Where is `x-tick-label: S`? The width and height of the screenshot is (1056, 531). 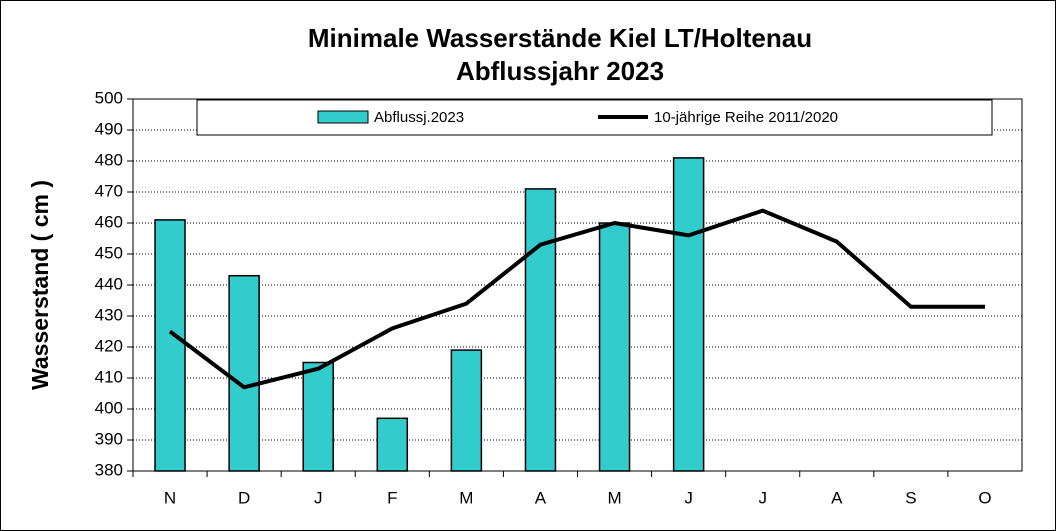 x-tick-label: S is located at coordinates (910, 497).